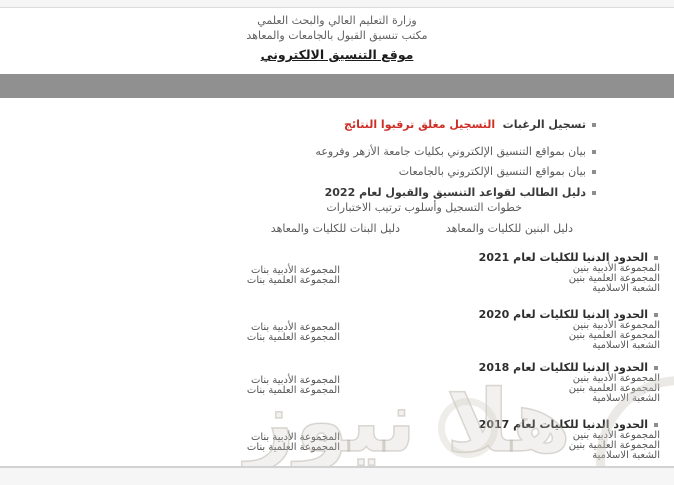 The width and height of the screenshot is (674, 485). Describe the element at coordinates (492, 171) in the screenshot. I see `university-sites-label: بيان بمواقع التنسيق الإلكتروني بالجامعات` at that location.